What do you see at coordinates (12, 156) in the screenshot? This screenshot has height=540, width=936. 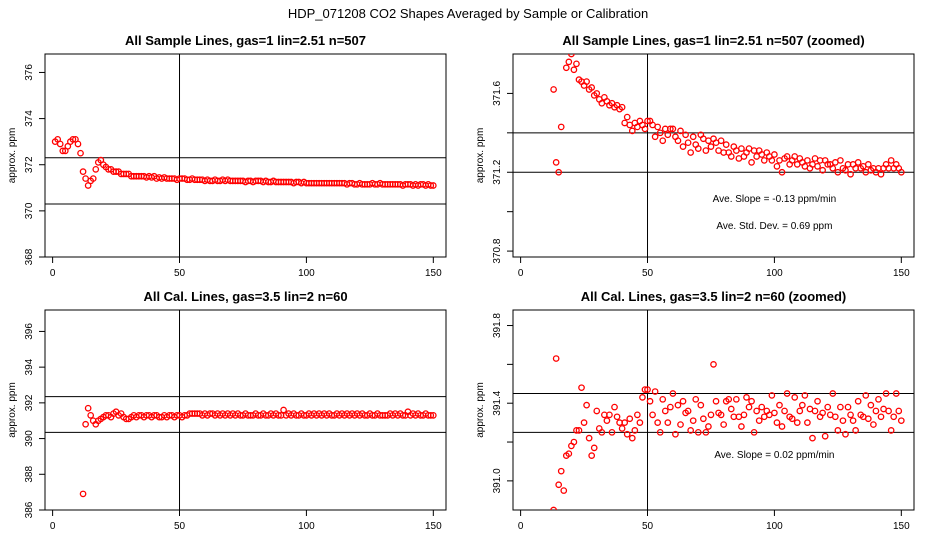 I see `y-axis-label: approx. ppm` at bounding box center [12, 156].